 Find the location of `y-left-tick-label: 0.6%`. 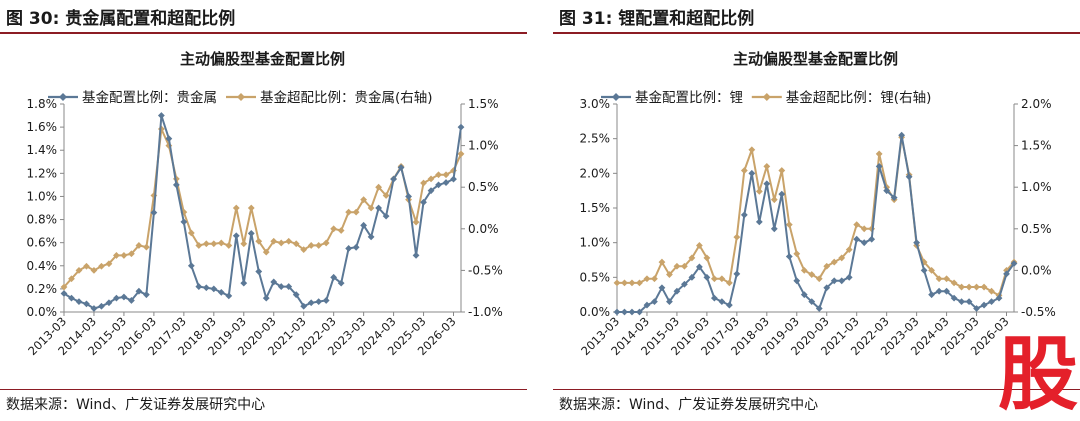

y-left-tick-label: 0.6% is located at coordinates (42, 243).